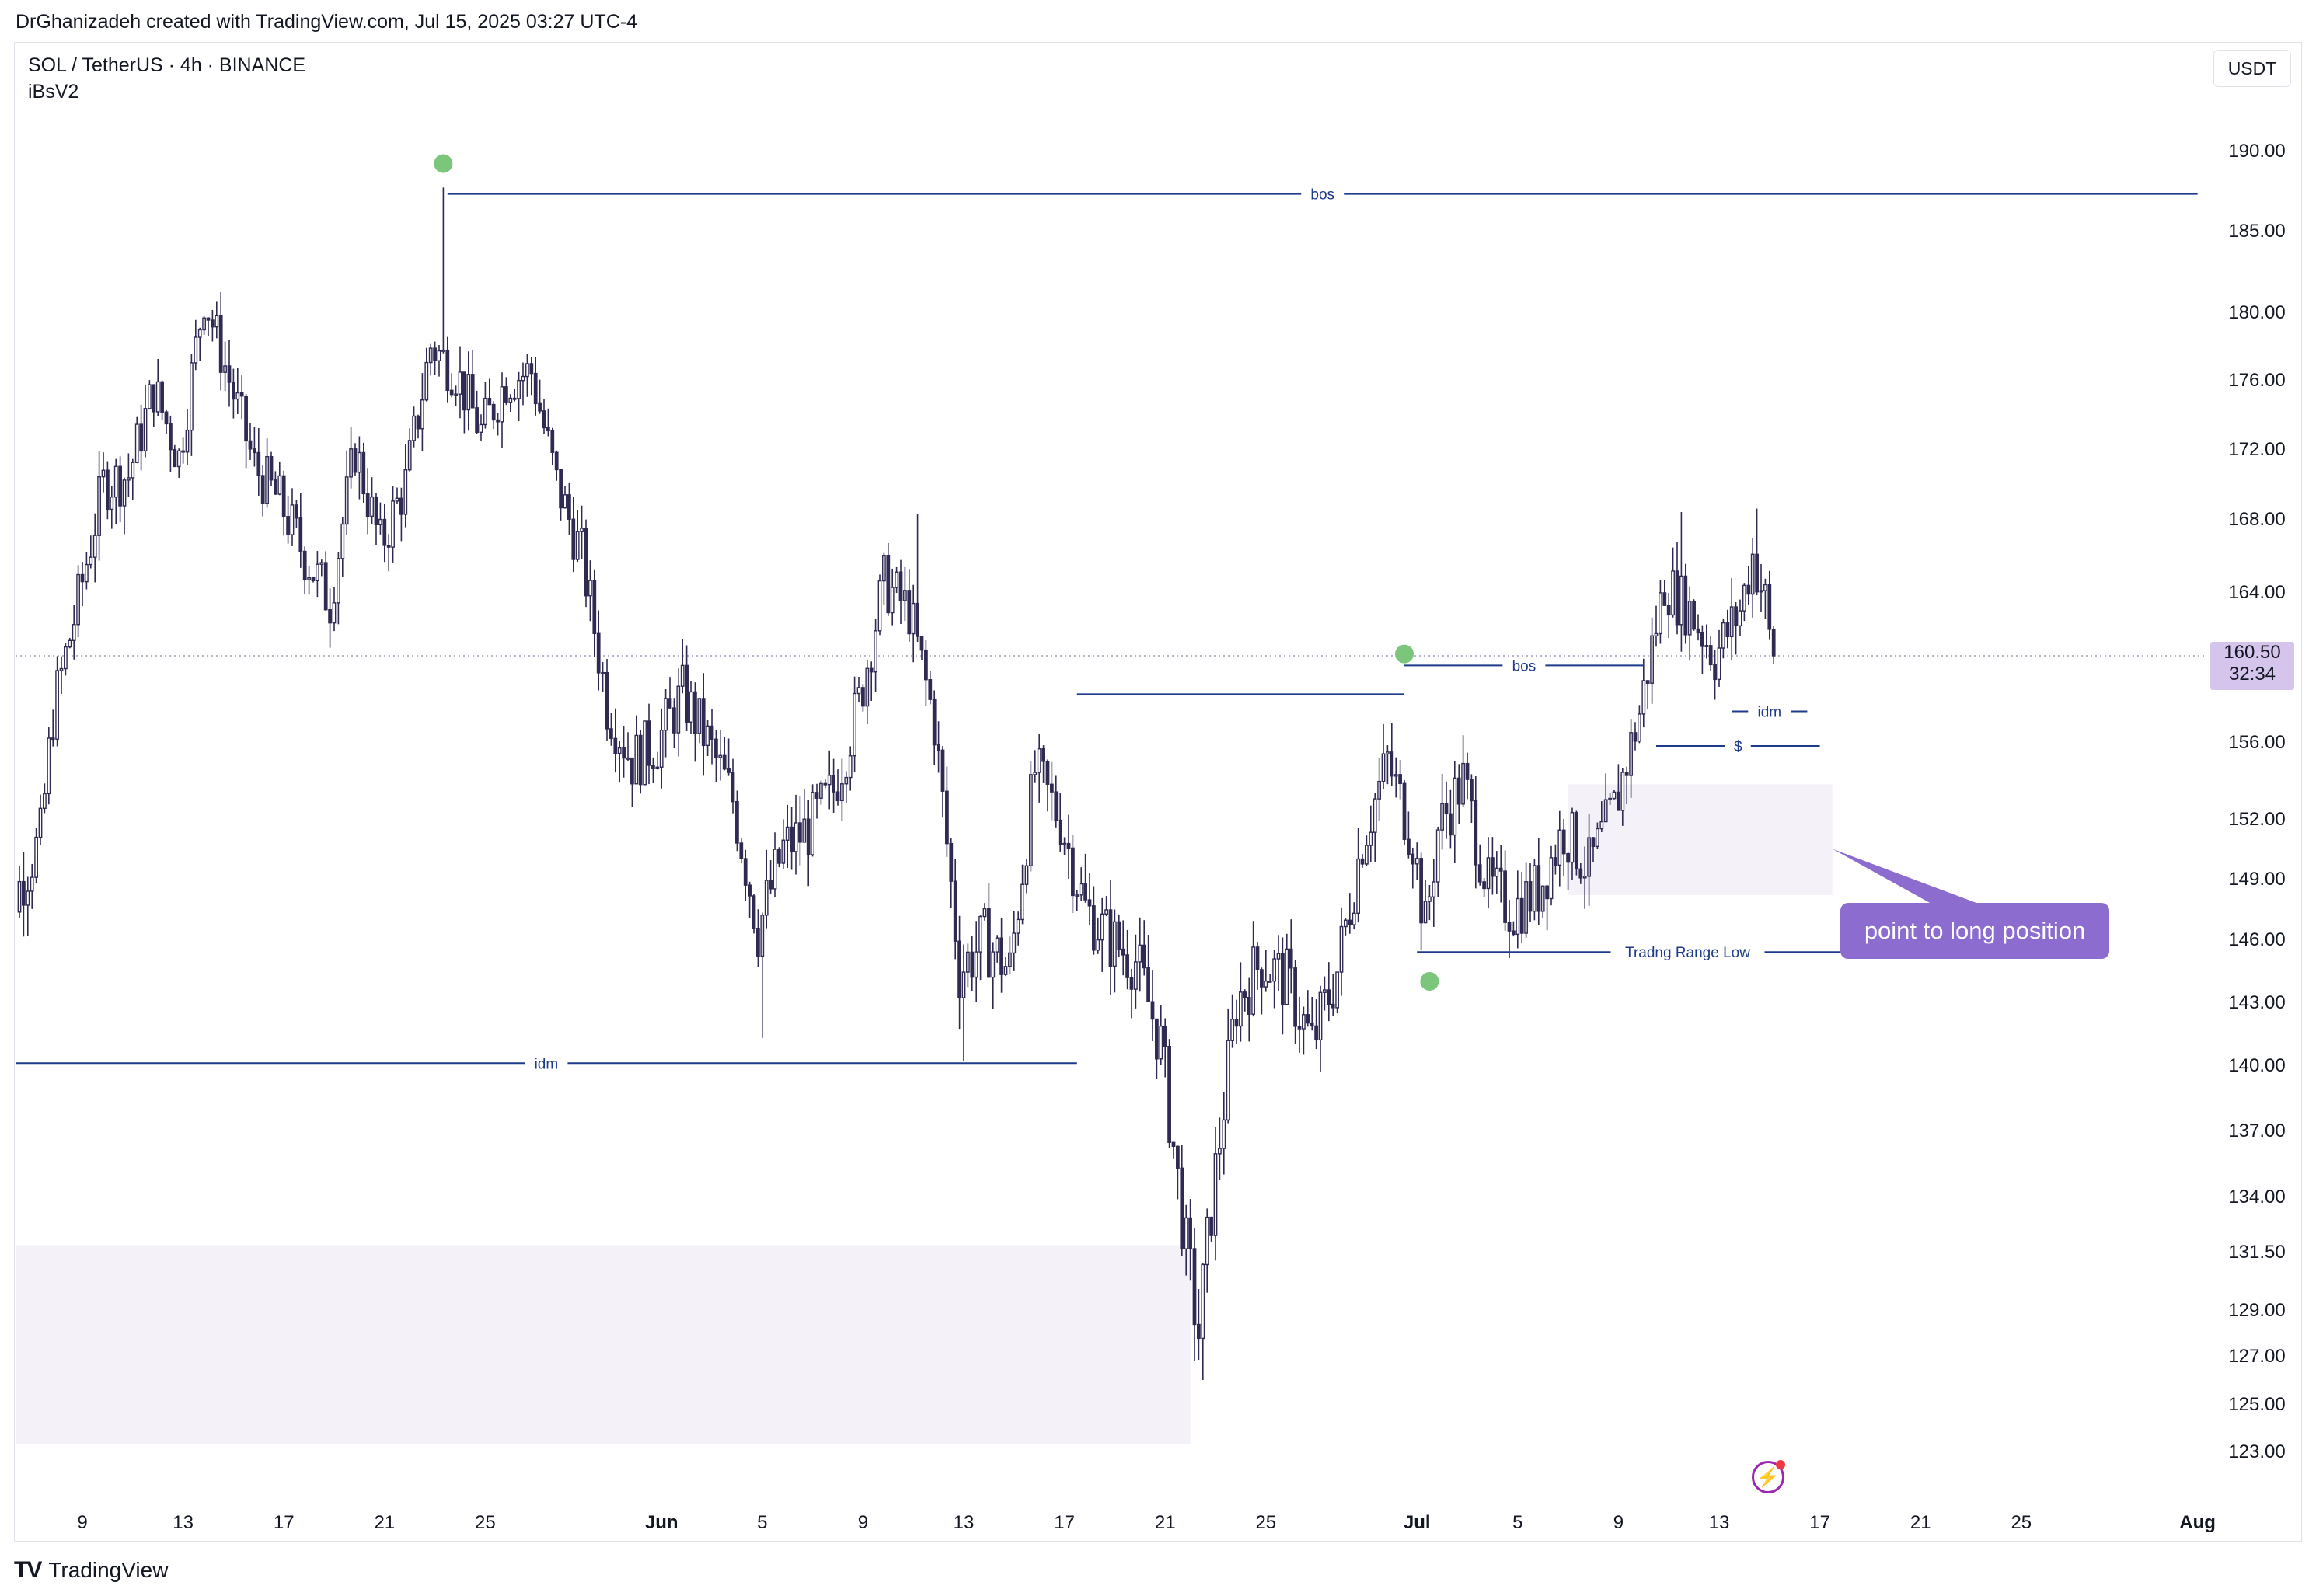 The height and width of the screenshot is (1596, 2316). I want to click on time-axis: 9 13 17 21 25 Jun 5 9 13 17 21 25 Jul 5 9 13 17 21 25 Aug, so click(1146, 1522).